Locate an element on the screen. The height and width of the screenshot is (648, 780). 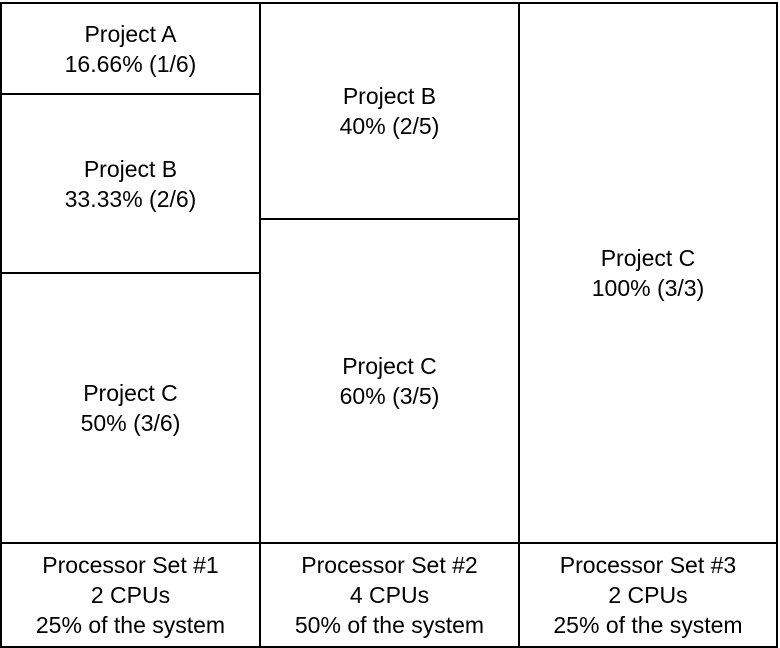
project-name: Project A is located at coordinates (130, 33).